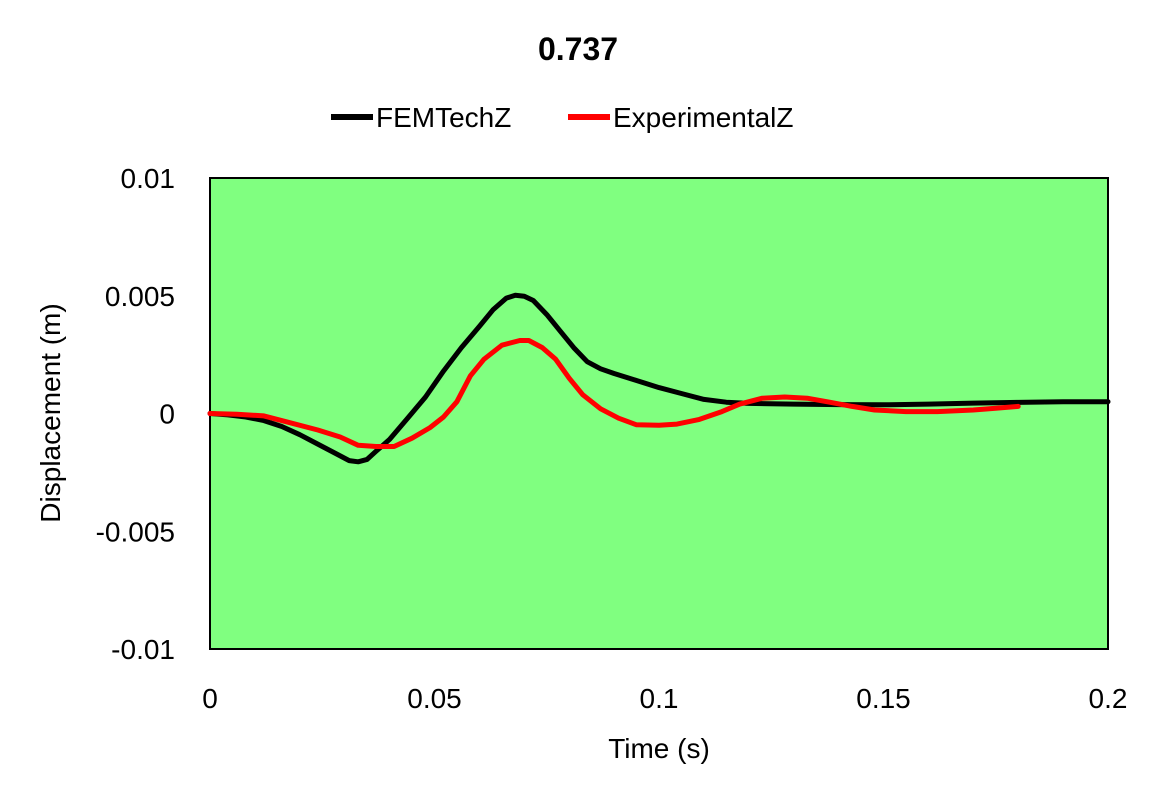  I want to click on y-tick-label: -0.005, so click(135, 531).